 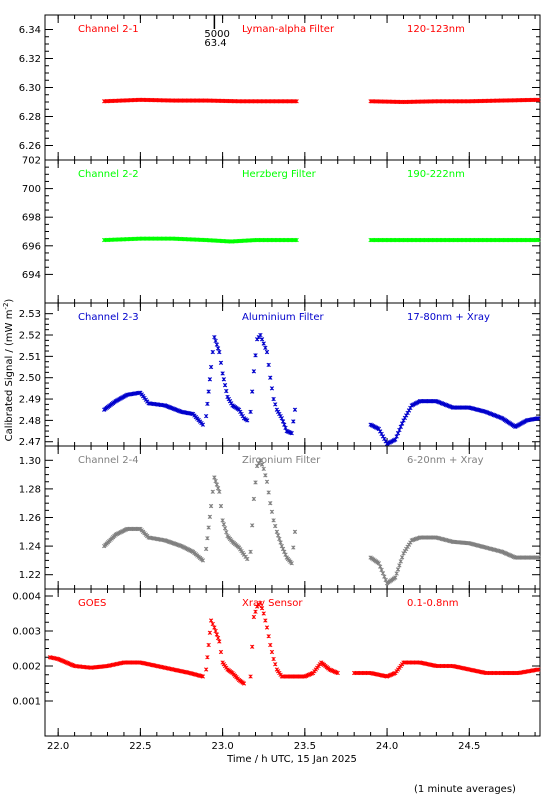 What do you see at coordinates (92, 603) in the screenshot?
I see `panel-label: GOES` at bounding box center [92, 603].